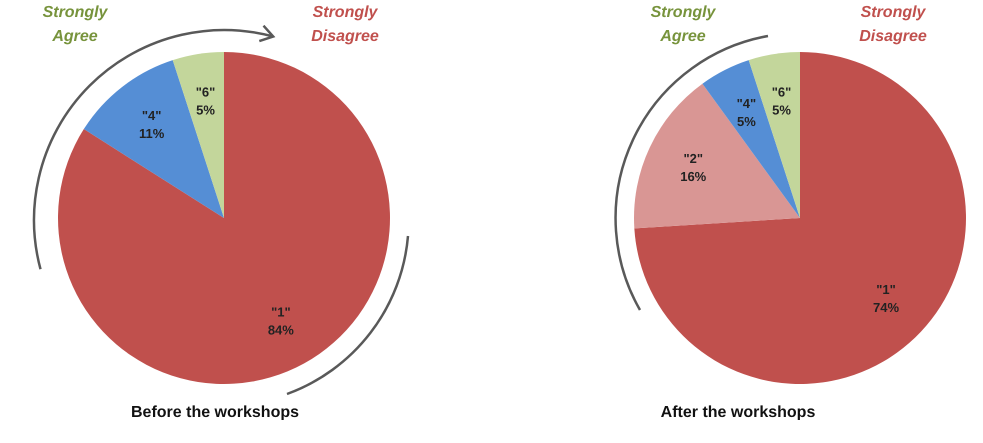 The image size is (983, 443). Describe the element at coordinates (886, 307) in the screenshot. I see `data-label: 74%` at that location.